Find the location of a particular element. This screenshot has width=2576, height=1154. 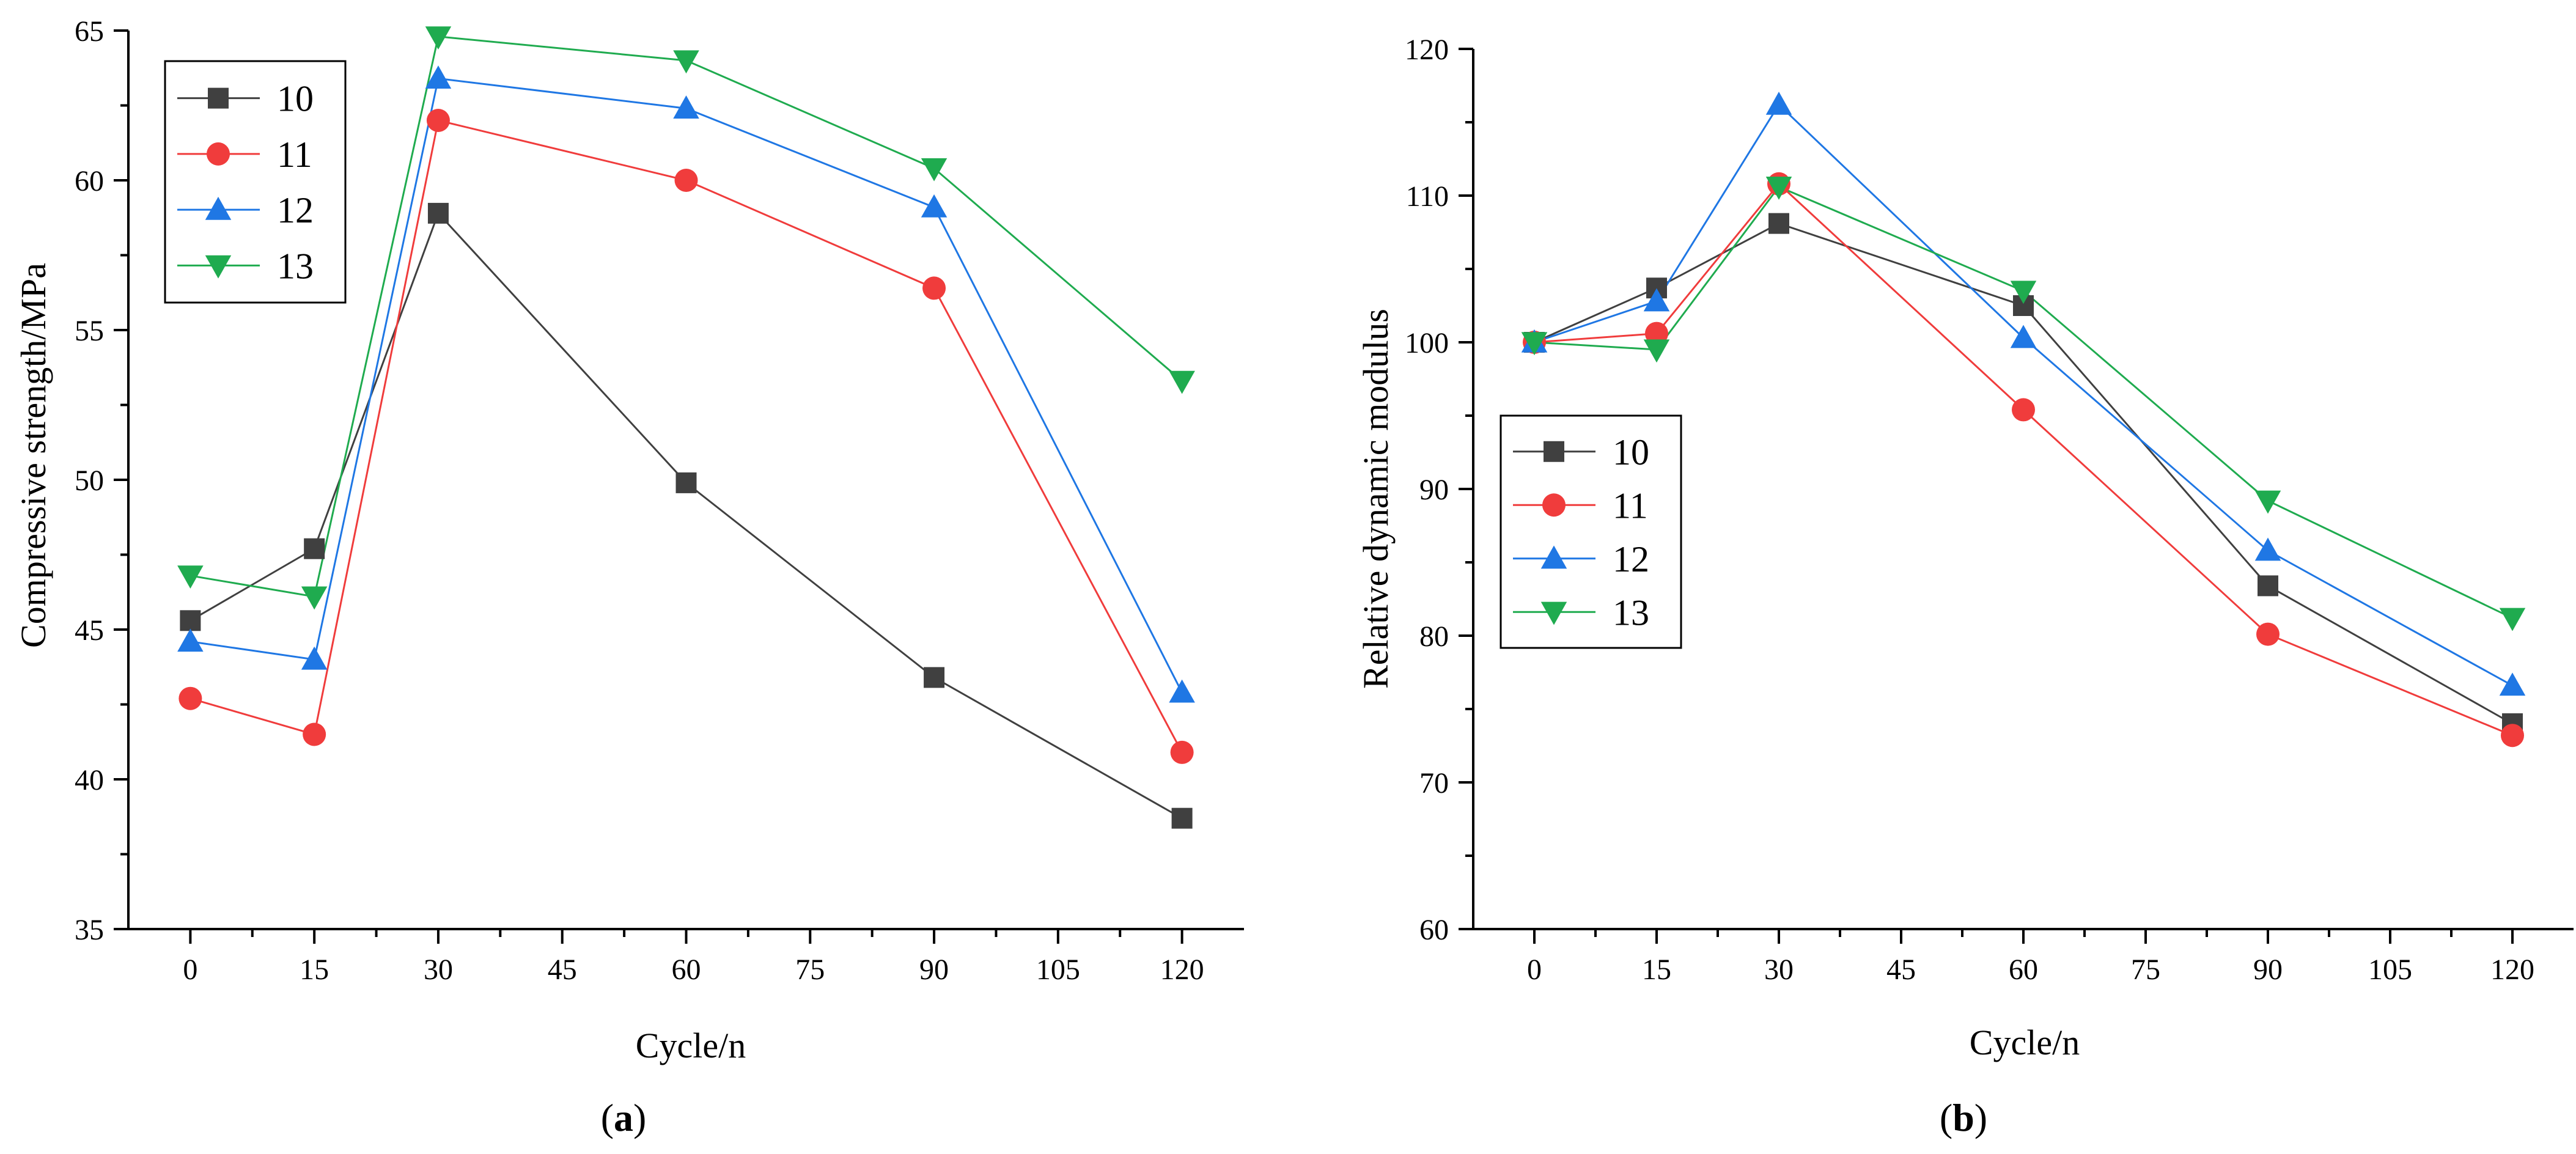

panel-a-legend-label-10: 10 is located at coordinates (295, 99).